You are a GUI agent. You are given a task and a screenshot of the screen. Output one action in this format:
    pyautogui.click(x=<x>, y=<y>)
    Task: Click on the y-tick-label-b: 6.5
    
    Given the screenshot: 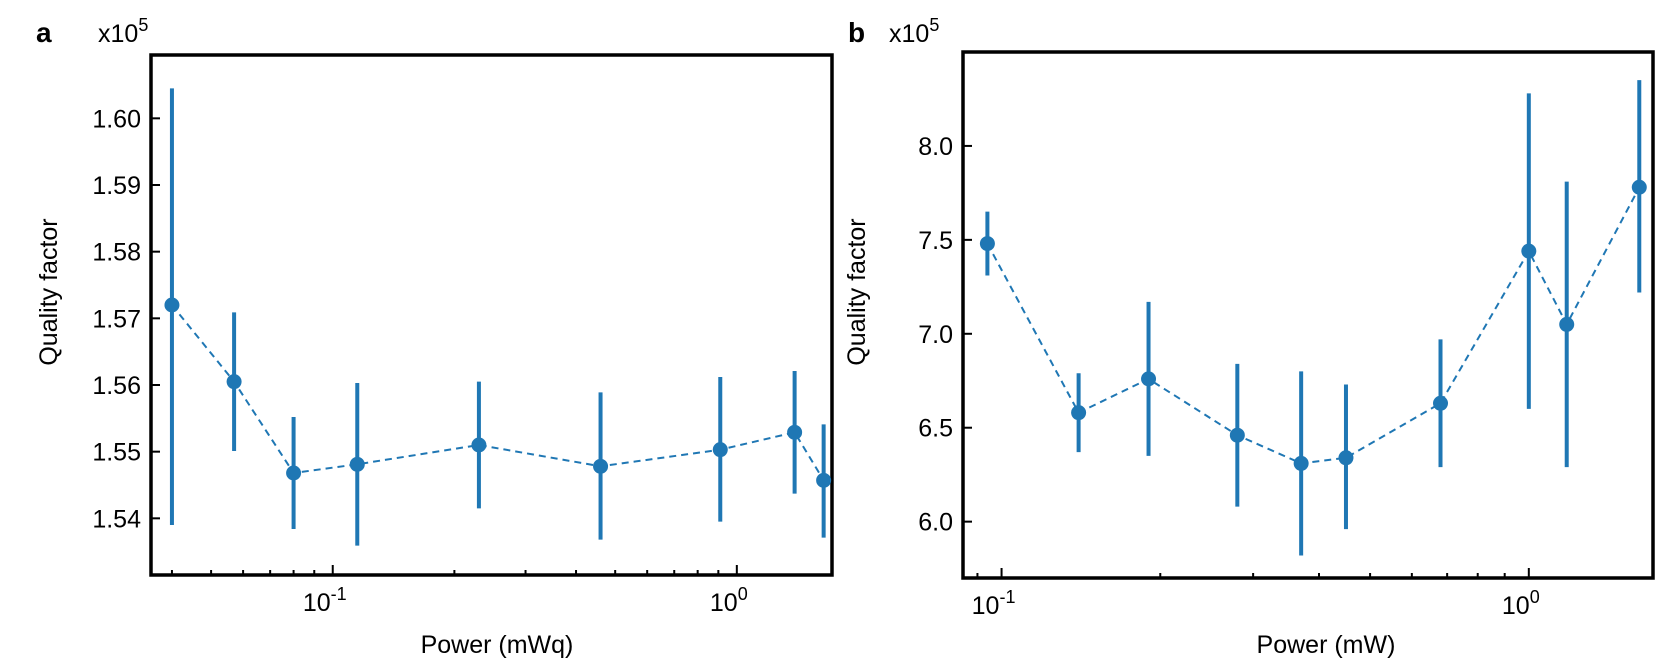 What is the action you would take?
    pyautogui.click(x=935, y=429)
    